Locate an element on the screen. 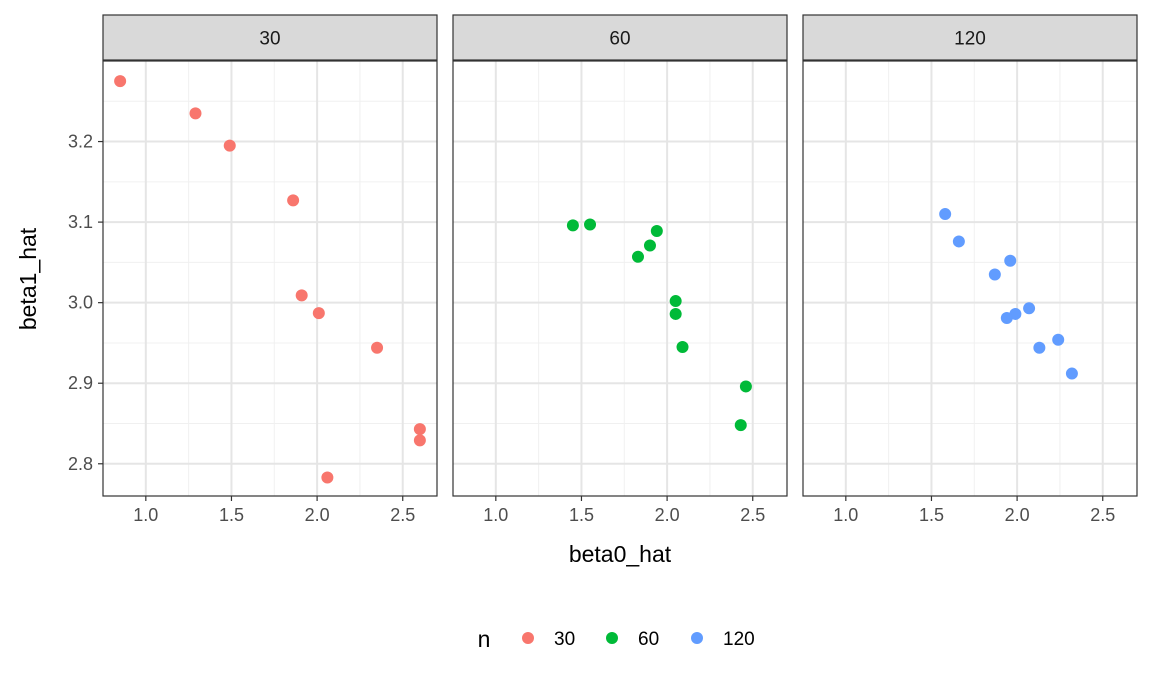  strip-label: 60 is located at coordinates (619, 39).